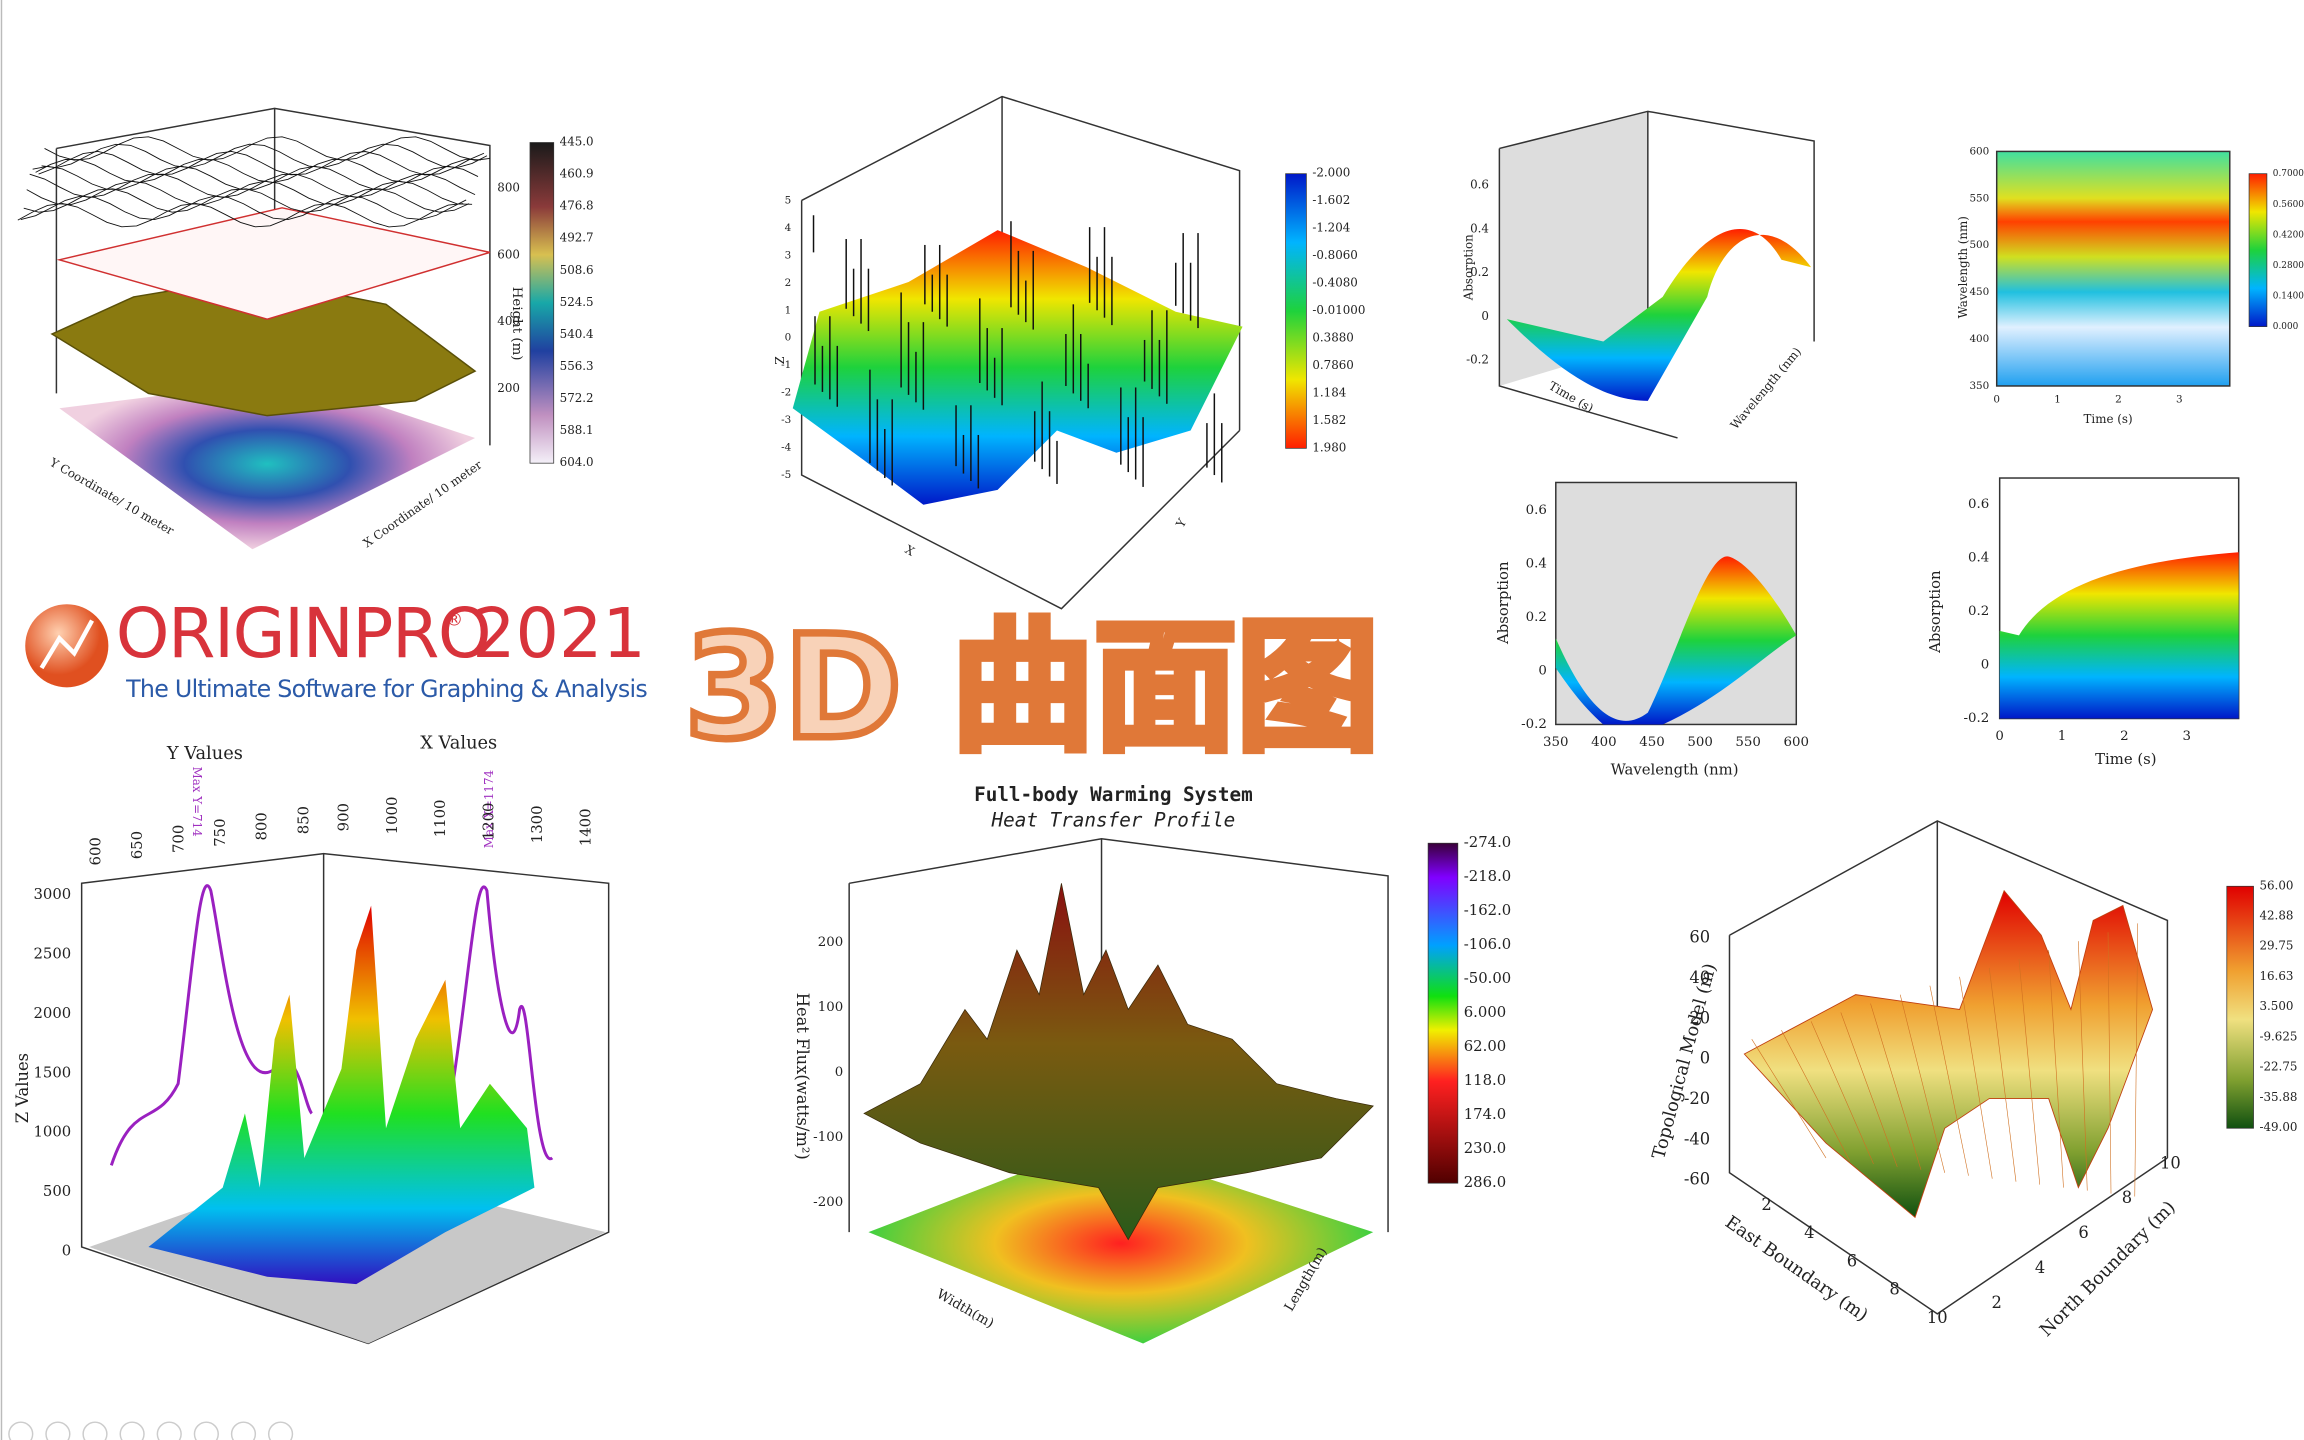  I want to click on z-tick-label: 0, so click(788, 338).